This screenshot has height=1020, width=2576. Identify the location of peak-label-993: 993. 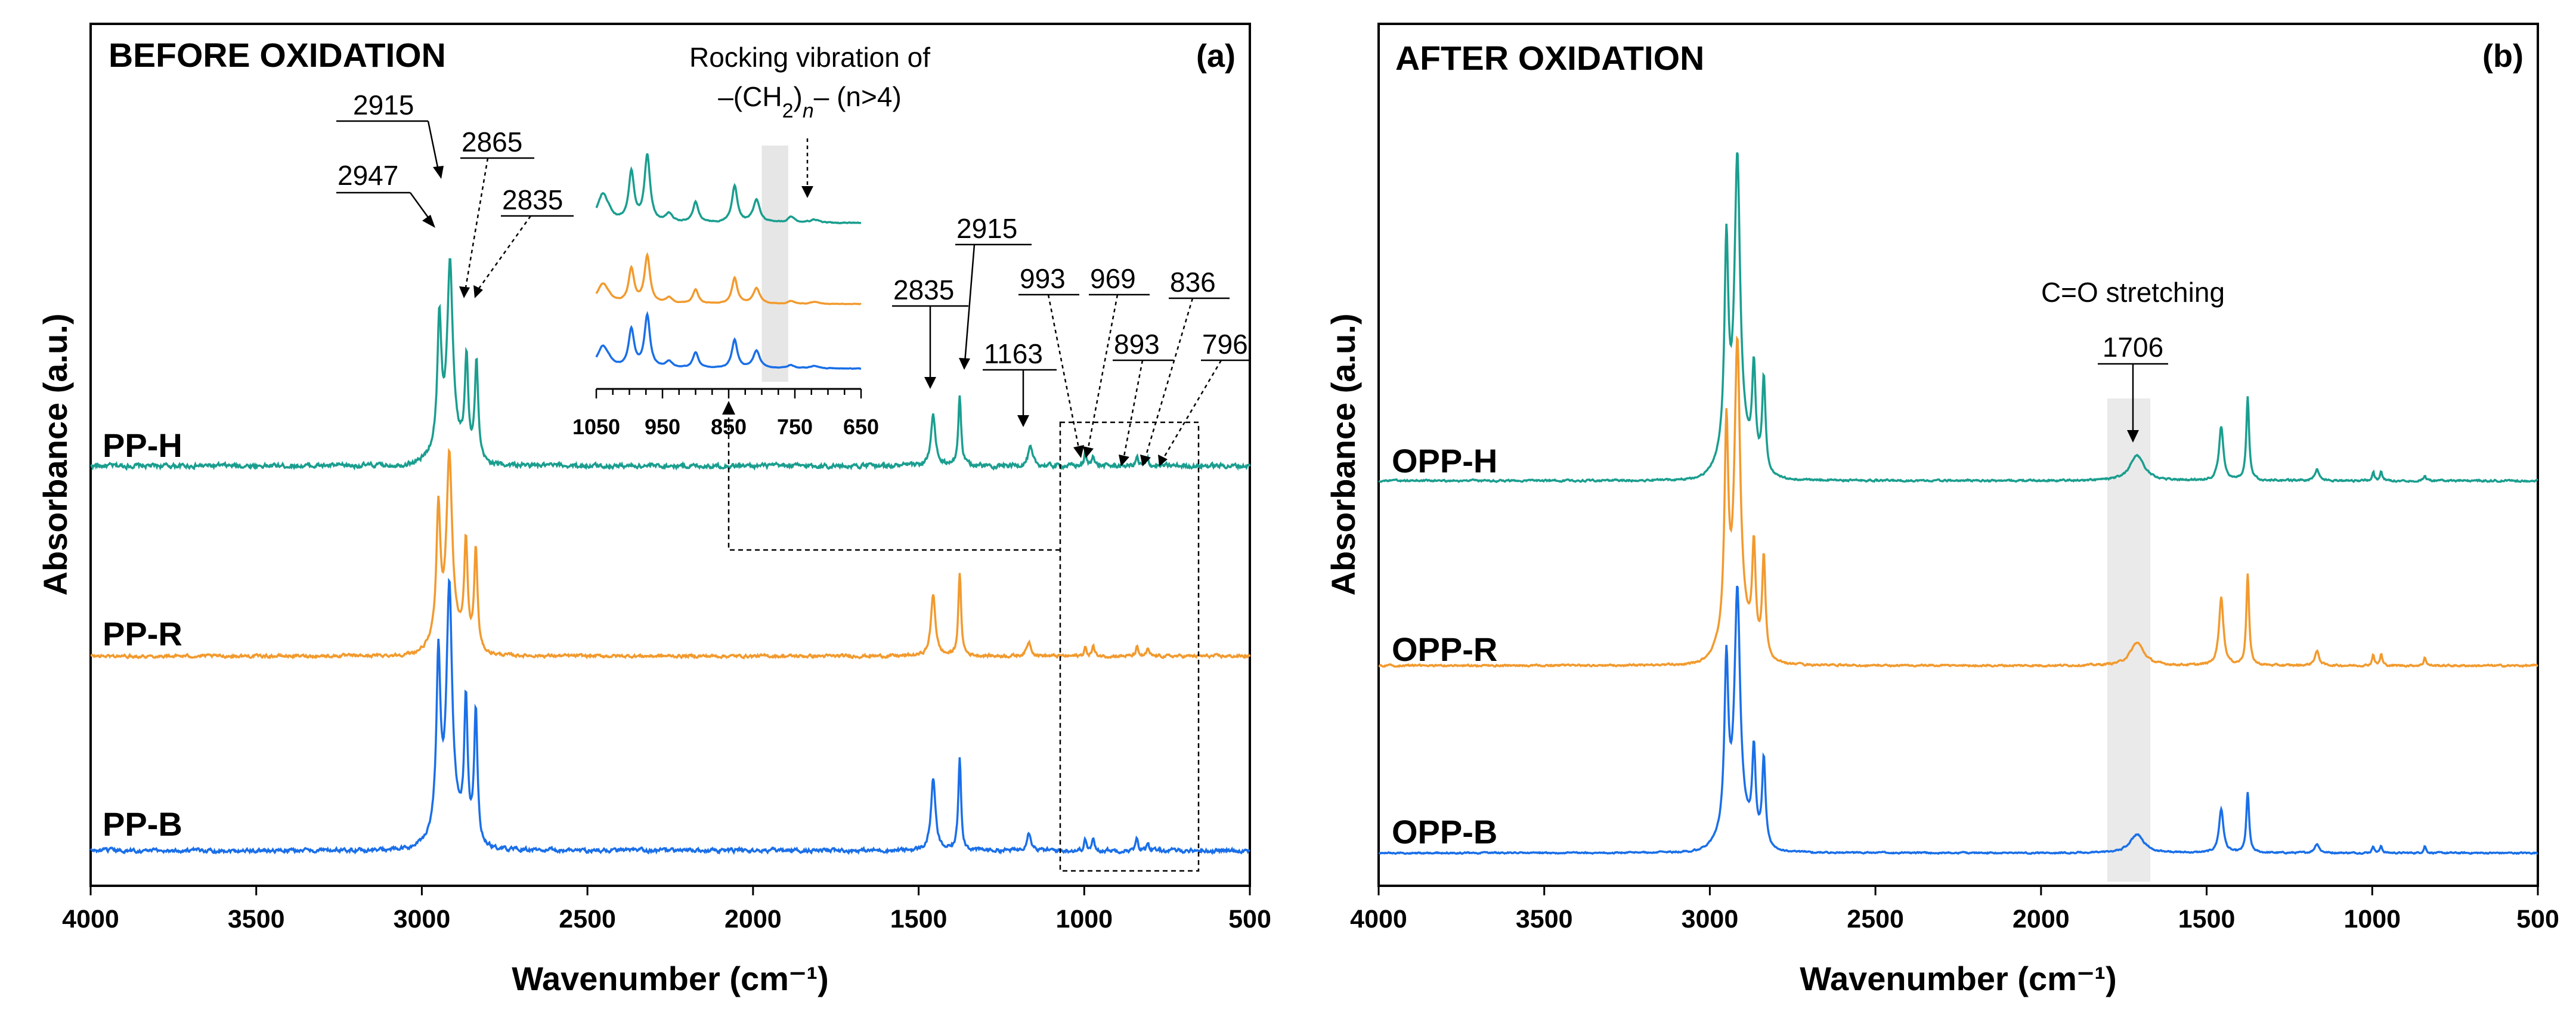
(1043, 278).